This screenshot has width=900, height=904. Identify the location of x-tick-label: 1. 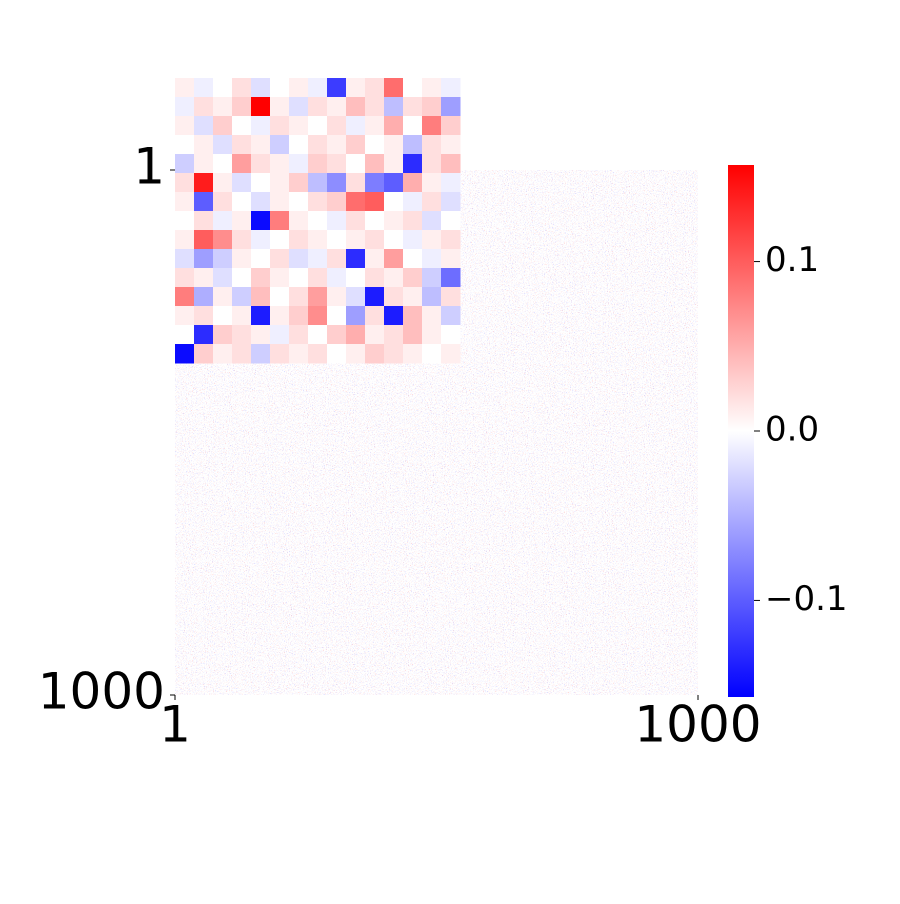
(175, 725).